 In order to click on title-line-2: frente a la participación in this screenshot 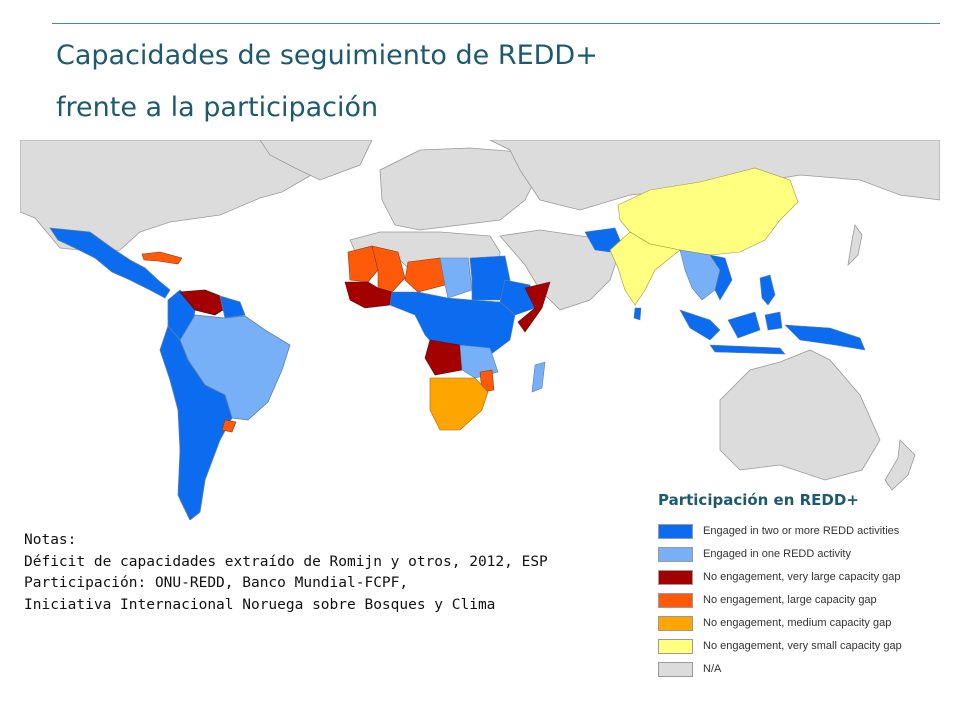, I will do `click(217, 107)`.